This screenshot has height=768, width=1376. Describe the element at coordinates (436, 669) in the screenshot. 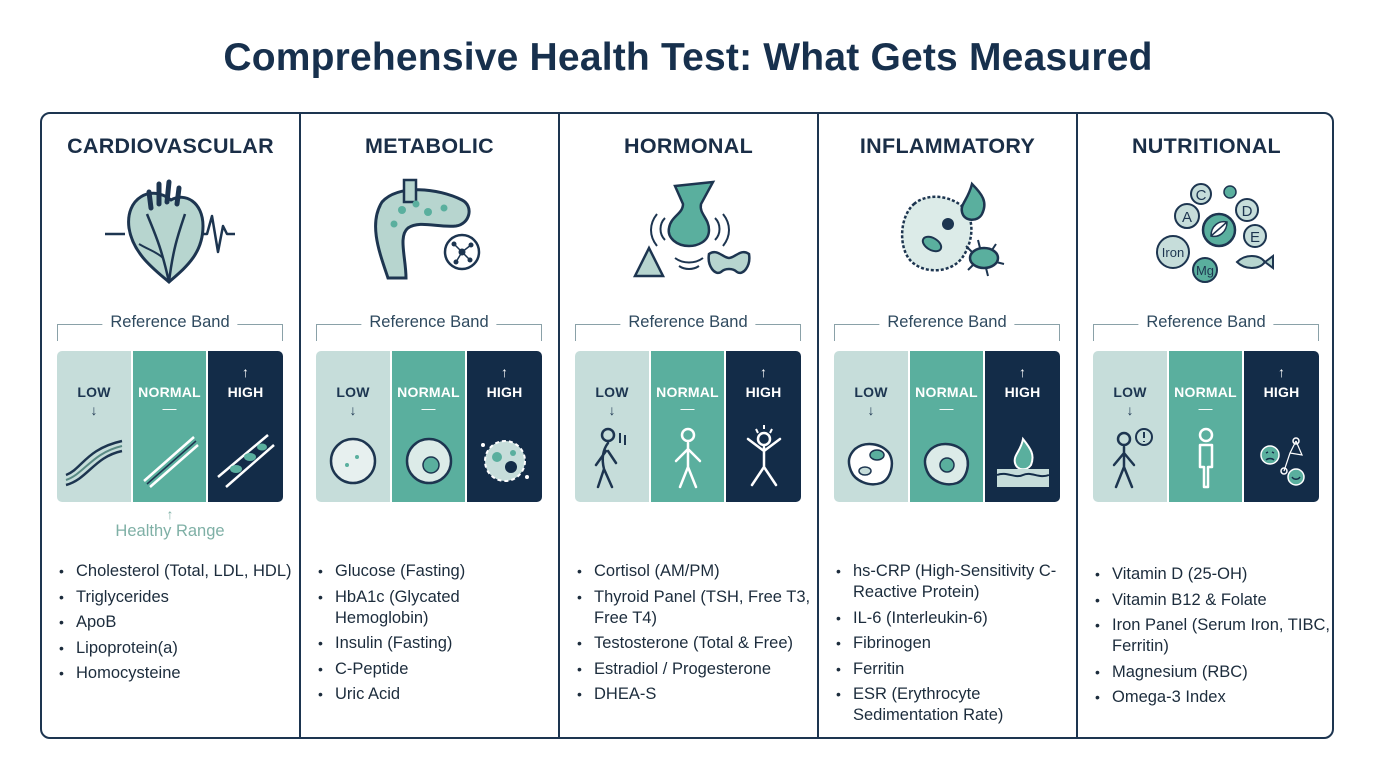

I see `list-item: C-Peptide` at that location.